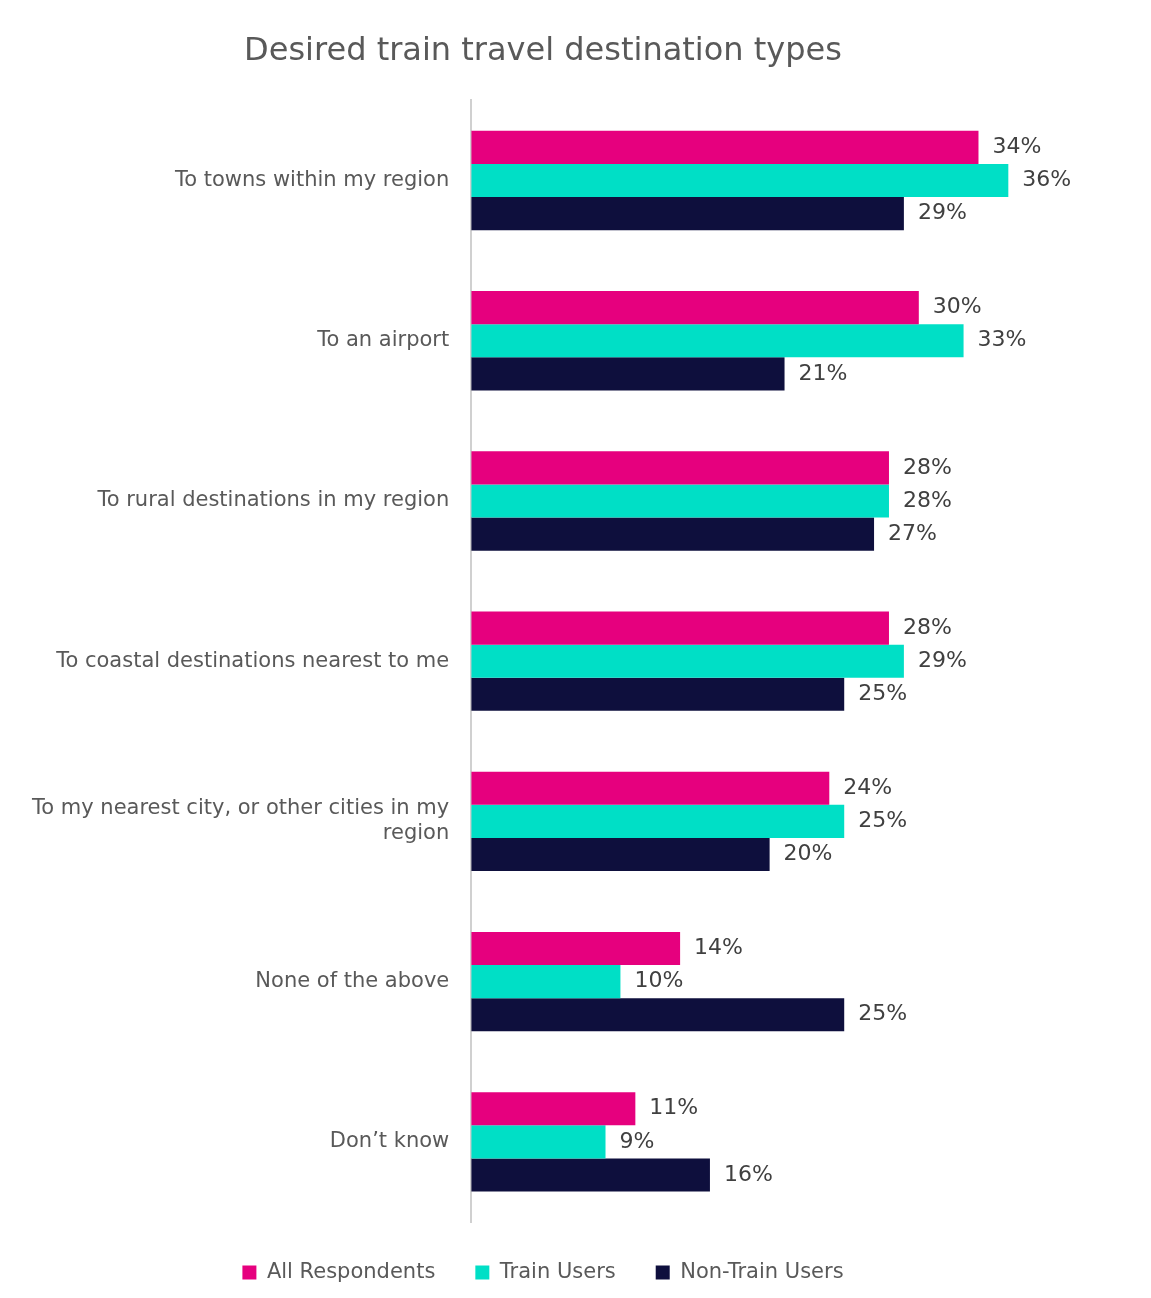 This screenshot has width=1151, height=1298. What do you see at coordinates (240, 820) in the screenshot?
I see `y-tick-label: To my nearest city, or other cities in my region` at bounding box center [240, 820].